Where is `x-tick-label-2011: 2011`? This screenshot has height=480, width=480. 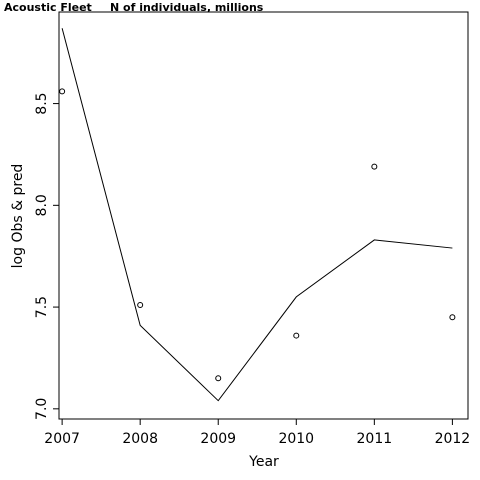
x-tick-label-2011: 2011 is located at coordinates (375, 439).